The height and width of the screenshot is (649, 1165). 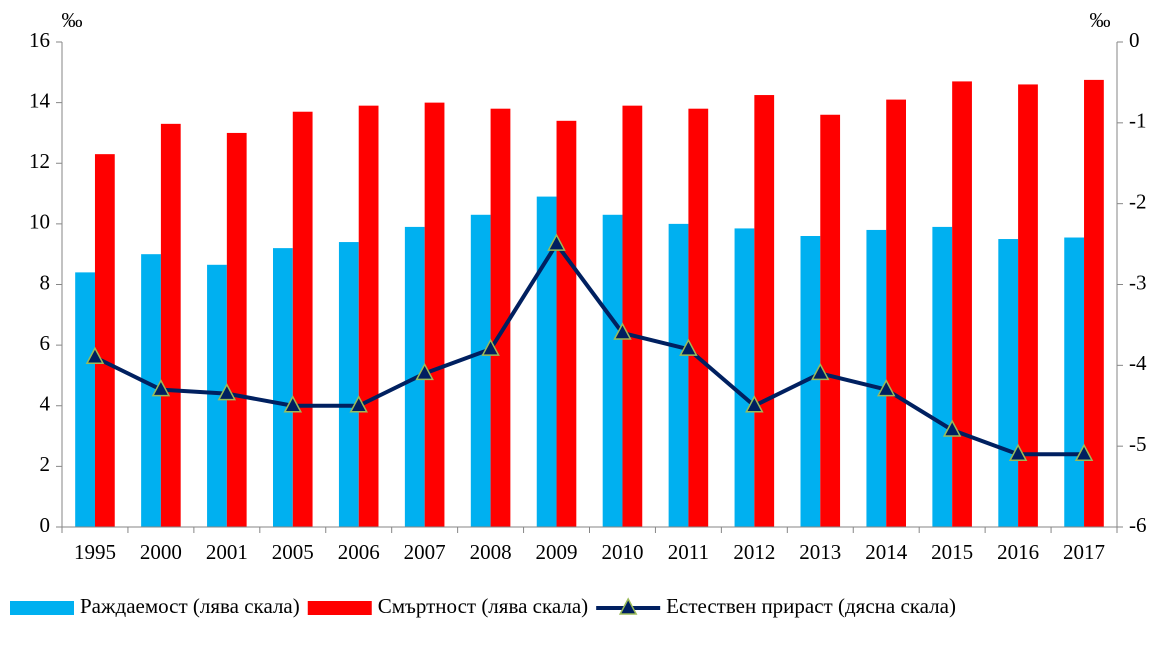 What do you see at coordinates (161, 552) in the screenshot?
I see `x-tick-label: 2000` at bounding box center [161, 552].